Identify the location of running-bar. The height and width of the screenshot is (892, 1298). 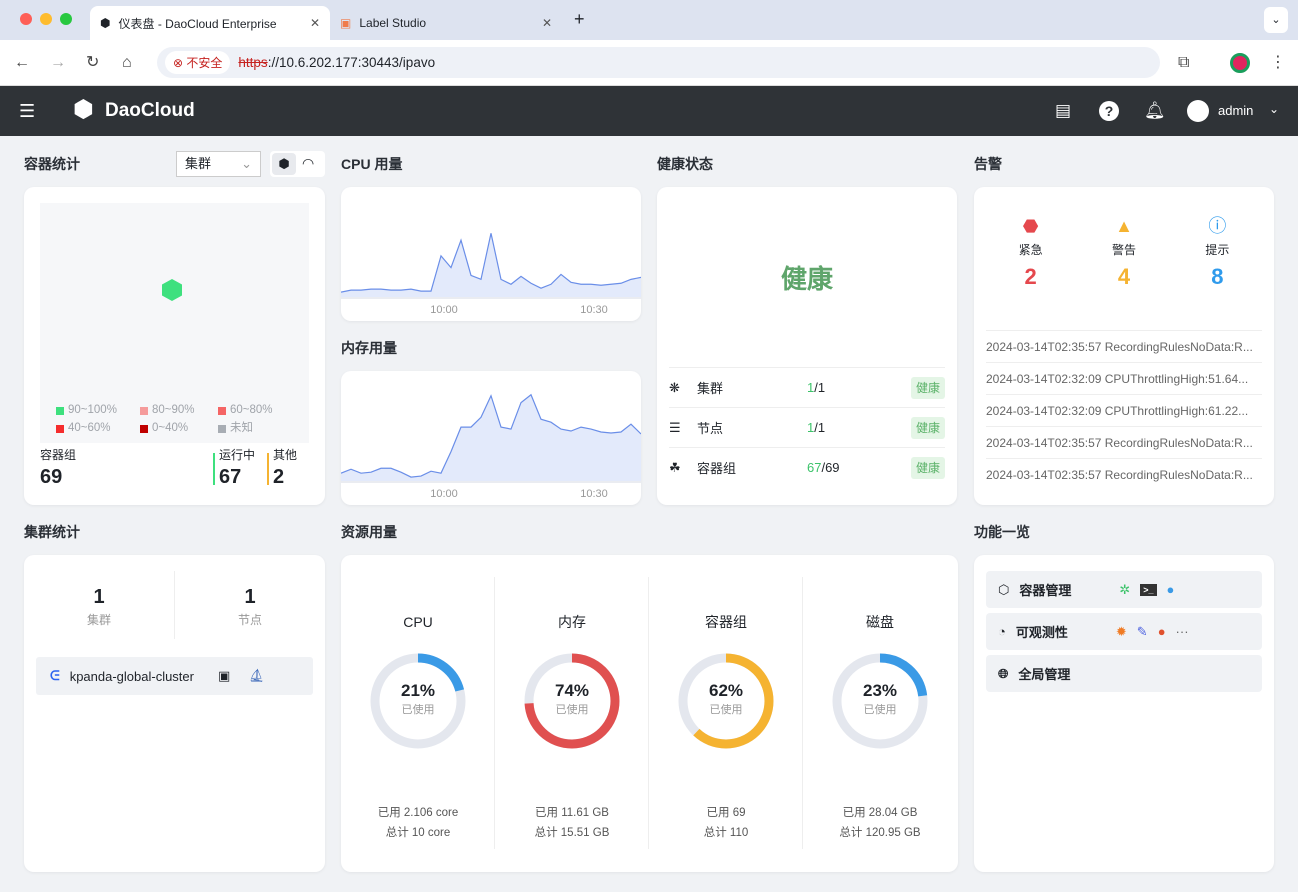
(214, 469).